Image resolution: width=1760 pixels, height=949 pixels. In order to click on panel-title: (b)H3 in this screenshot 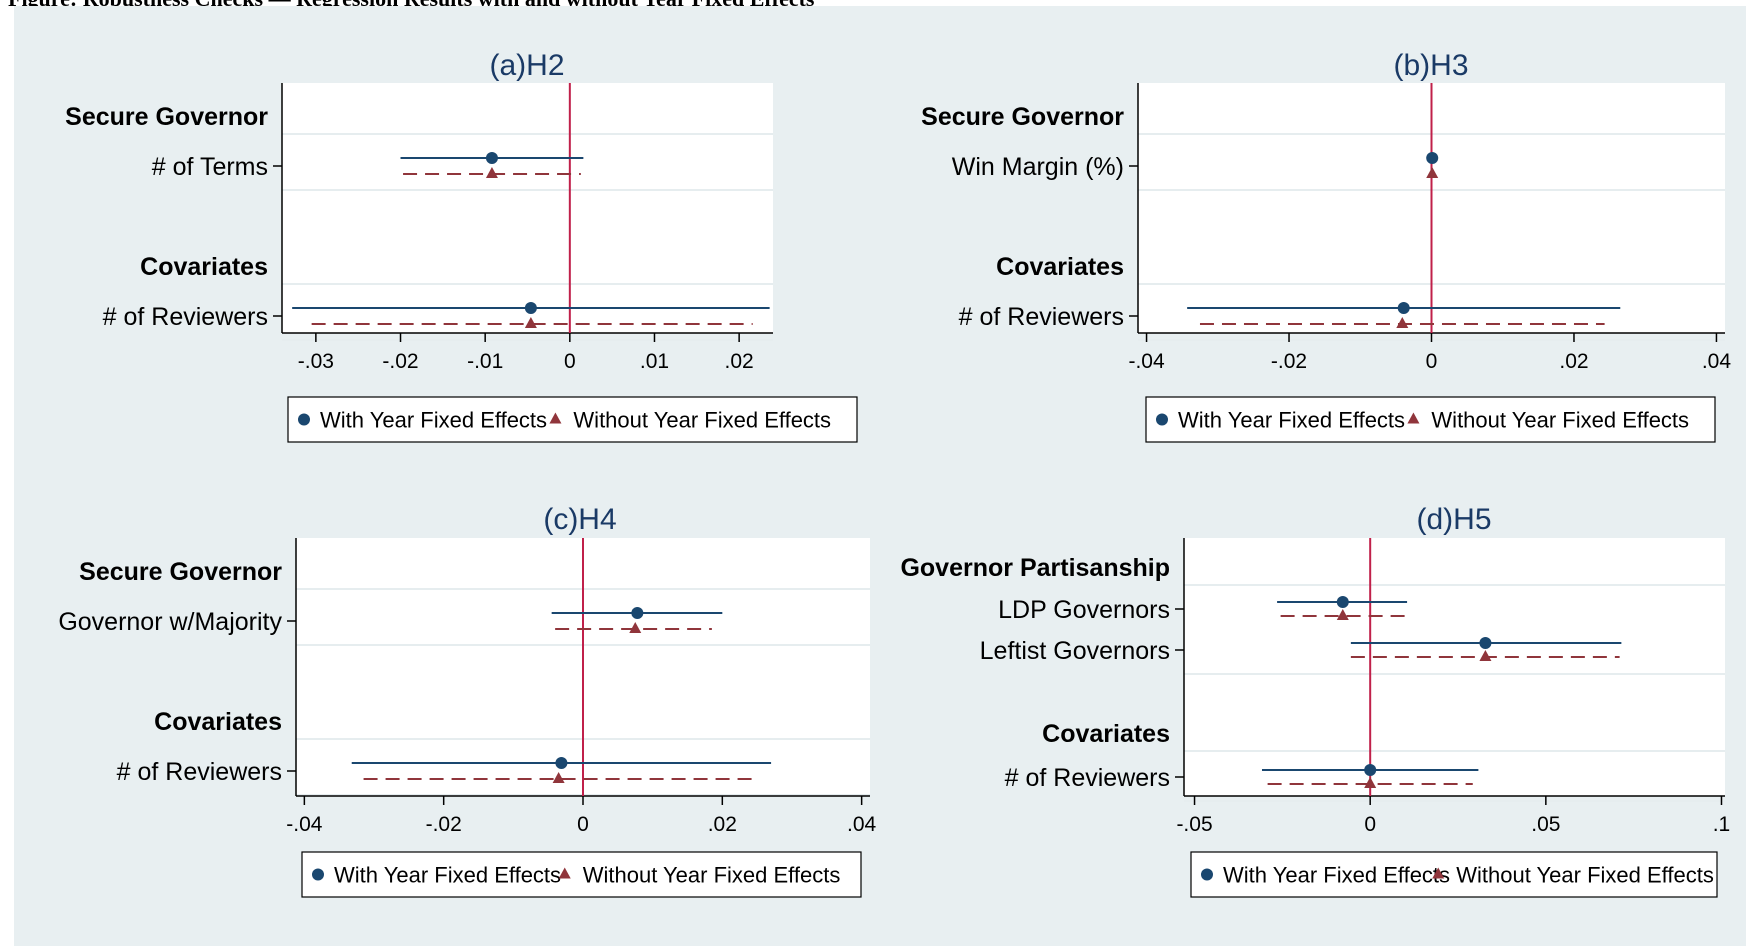, I will do `click(1430, 65)`.